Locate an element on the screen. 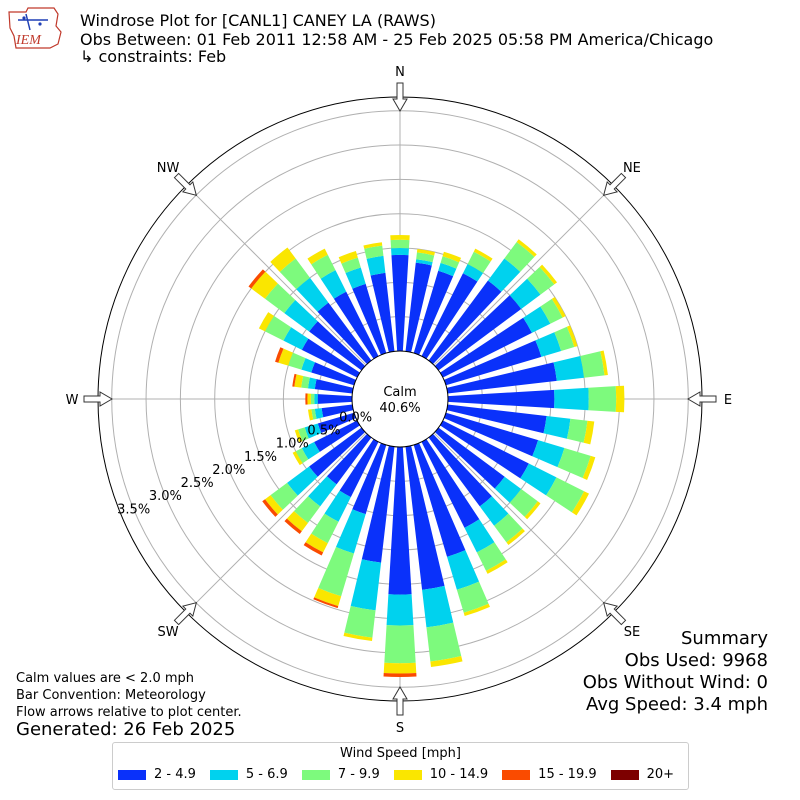 The height and width of the screenshot is (800, 800). summary-avg-speed: Avg Speed: 3.4 mph is located at coordinates (677, 704).